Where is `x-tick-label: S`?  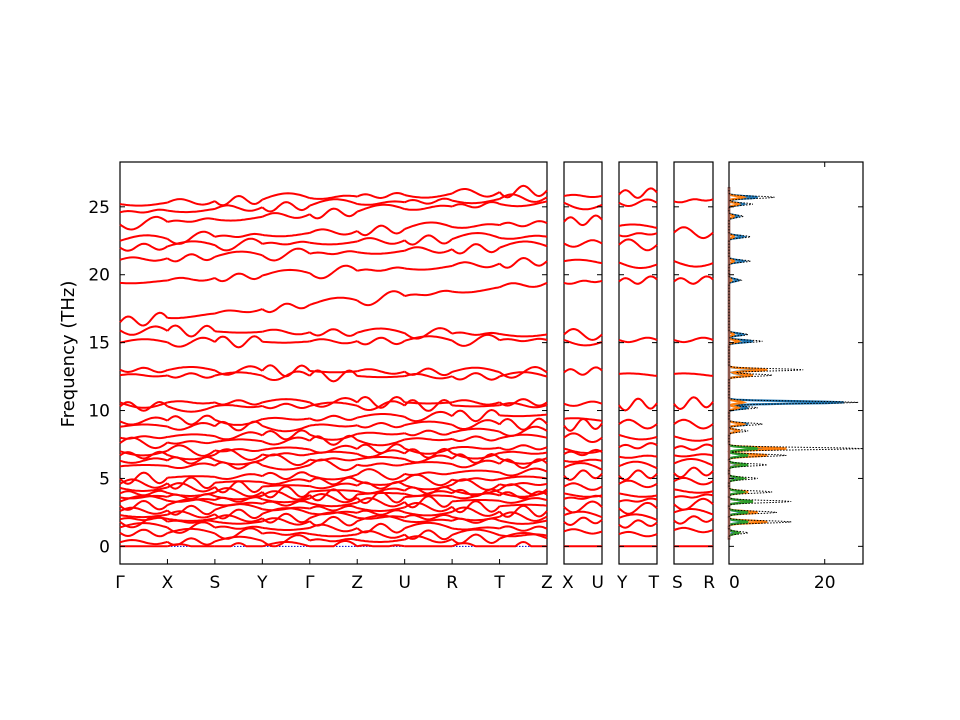 x-tick-label: S is located at coordinates (214, 583).